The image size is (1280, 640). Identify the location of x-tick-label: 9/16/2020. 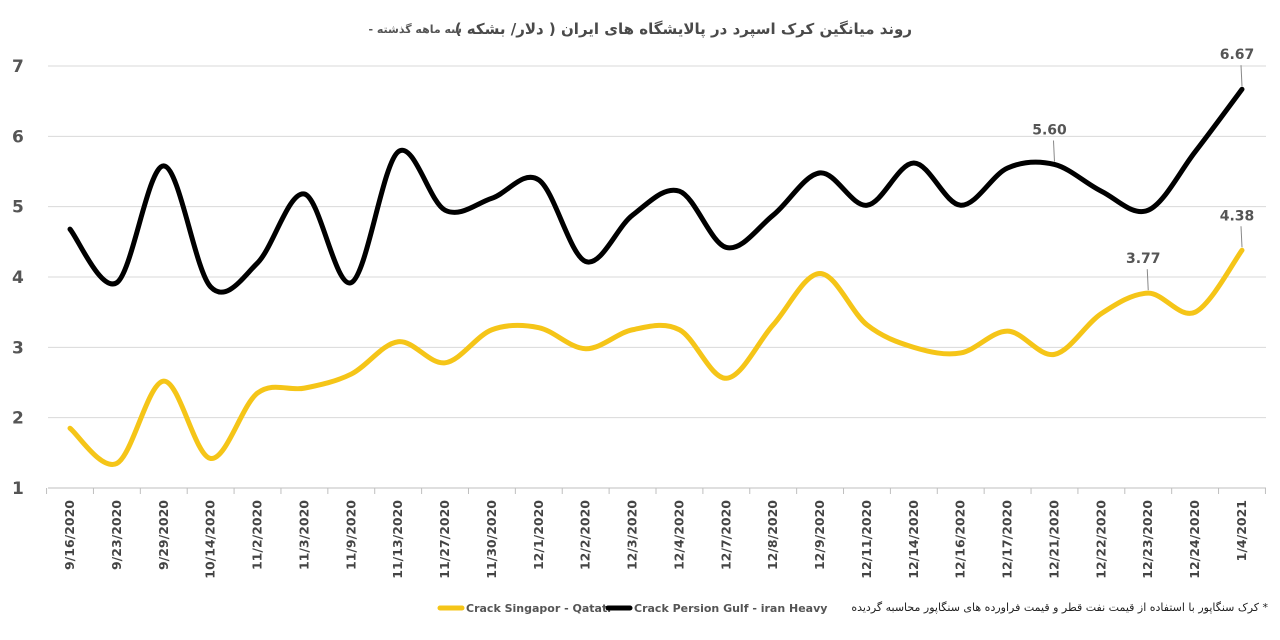
(69, 535).